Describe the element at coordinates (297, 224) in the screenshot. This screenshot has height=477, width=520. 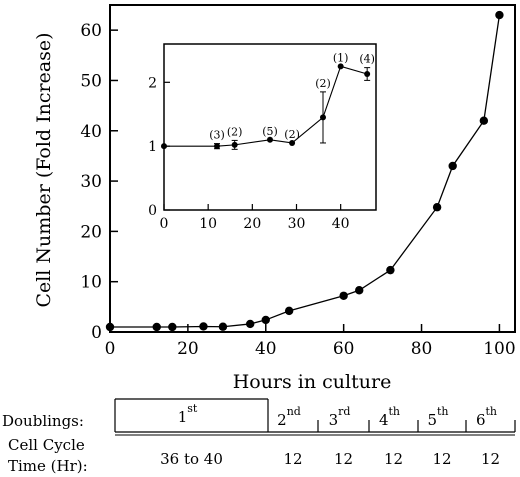
I see `inset-x-tick-label: 30` at that location.